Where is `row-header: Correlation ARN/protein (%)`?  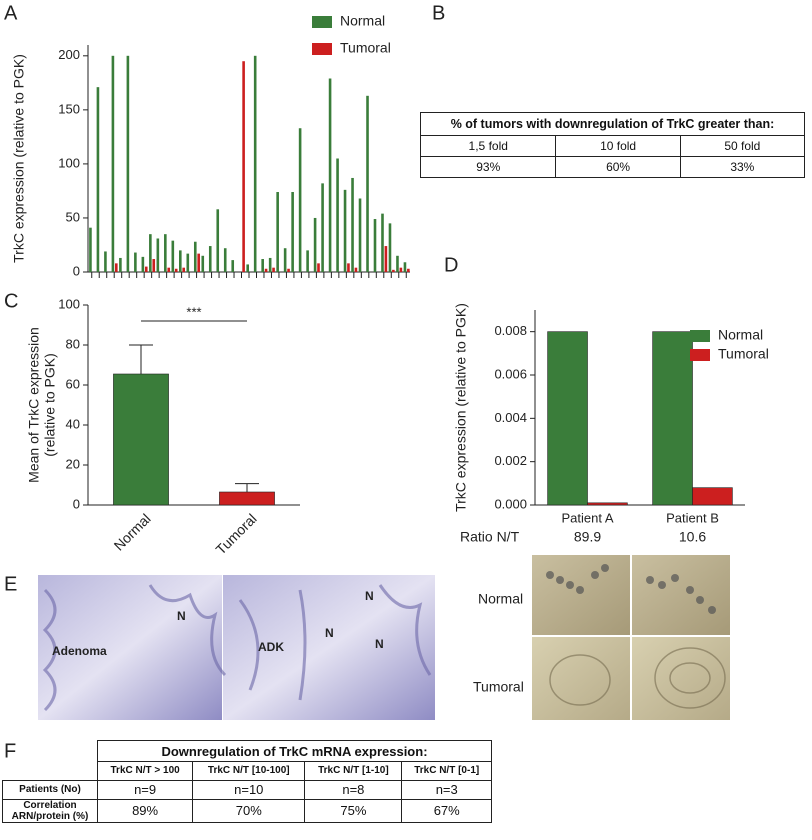 row-header: Correlation ARN/protein (%) is located at coordinates (50, 810).